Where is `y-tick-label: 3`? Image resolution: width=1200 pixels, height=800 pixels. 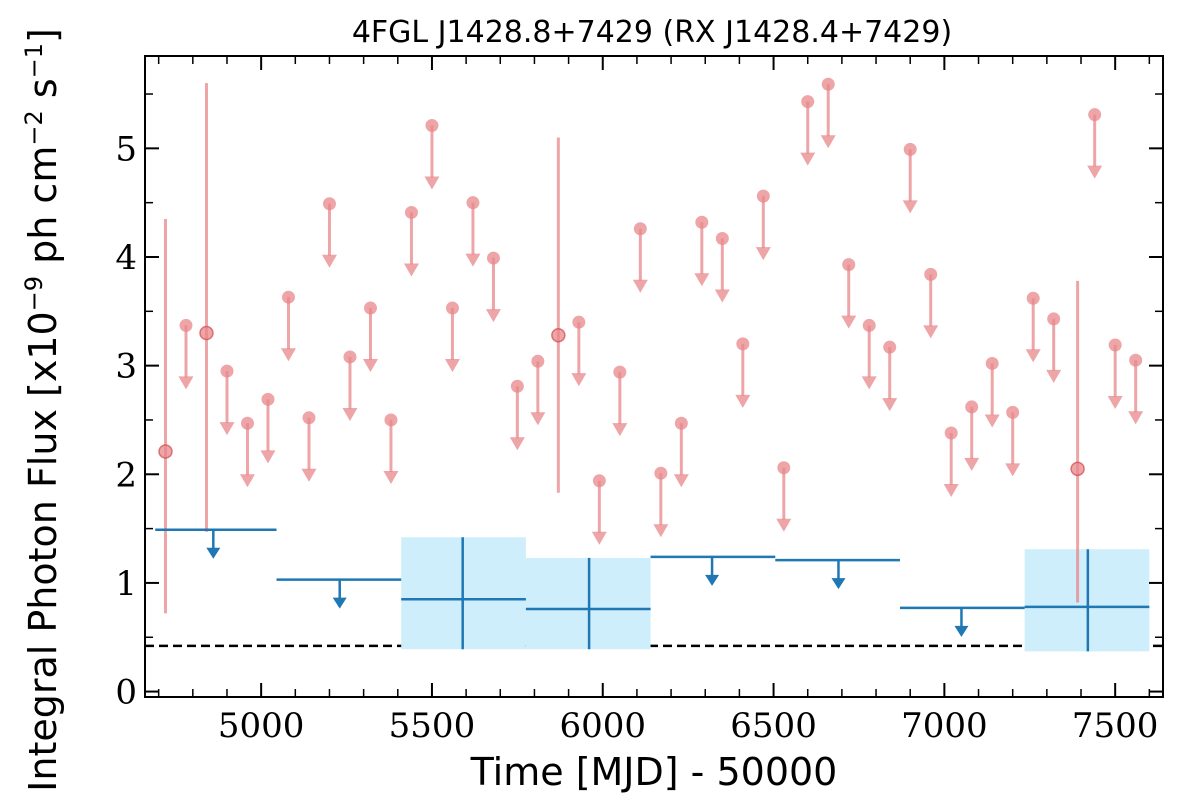 y-tick-label: 3 is located at coordinates (126, 367).